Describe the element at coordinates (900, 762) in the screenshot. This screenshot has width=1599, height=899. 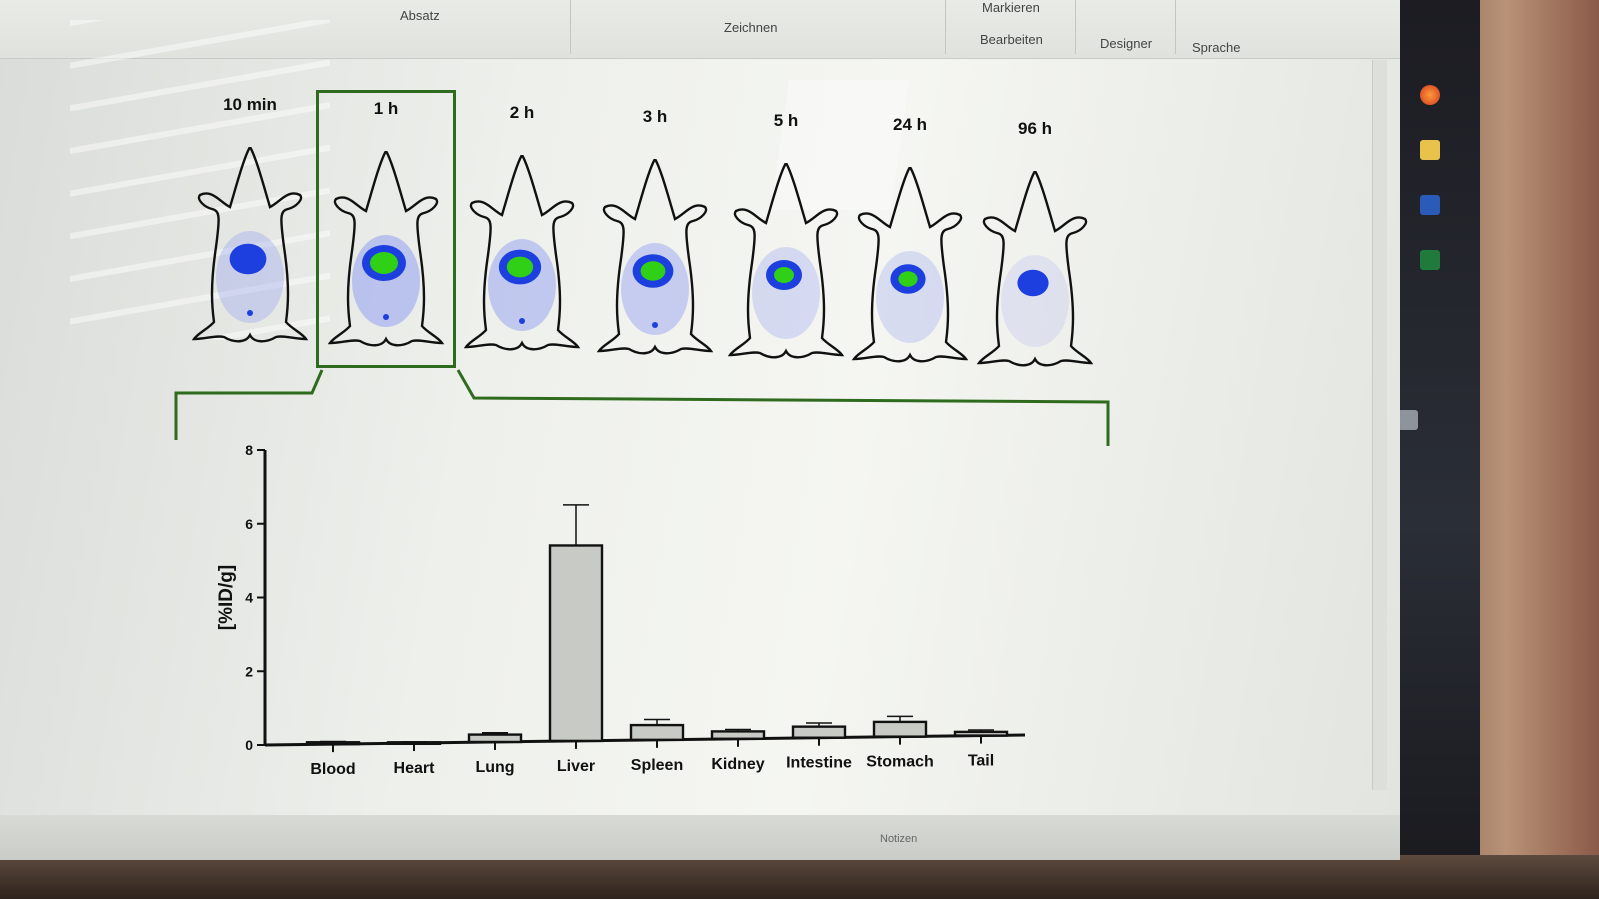
I see `x-tick-label: Stomach` at that location.